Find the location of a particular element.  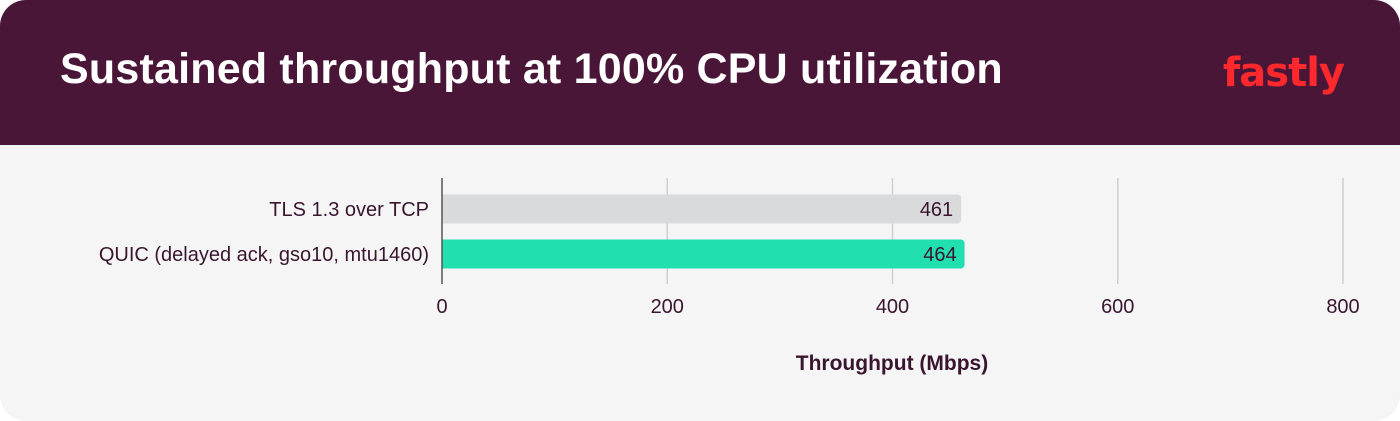

x-tick-label: 0 is located at coordinates (441, 307).